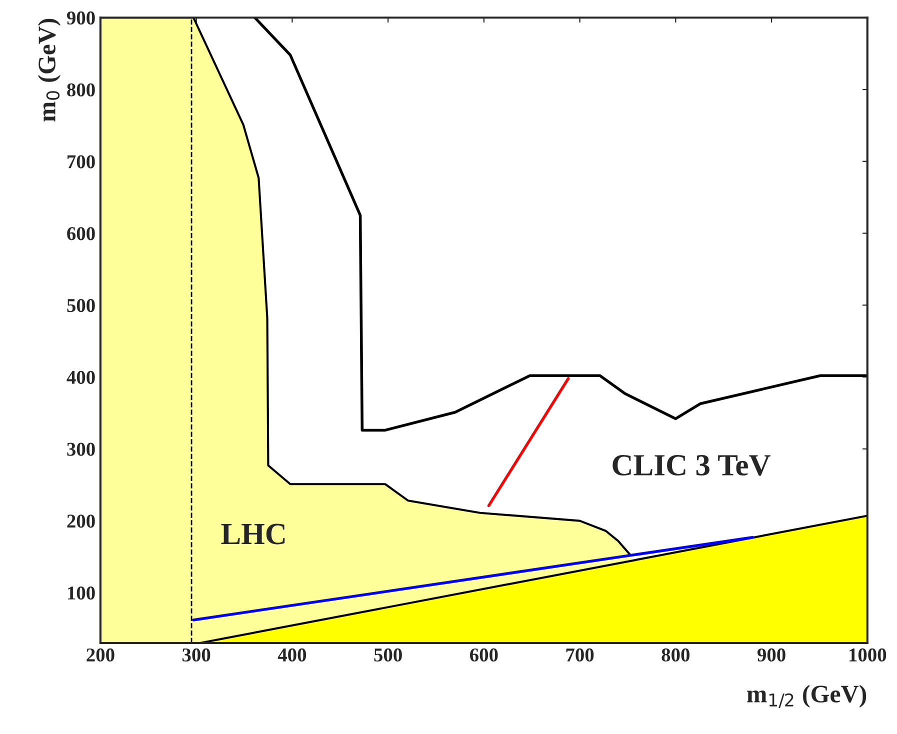  I want to click on y-tick-label: 400, so click(80, 377).